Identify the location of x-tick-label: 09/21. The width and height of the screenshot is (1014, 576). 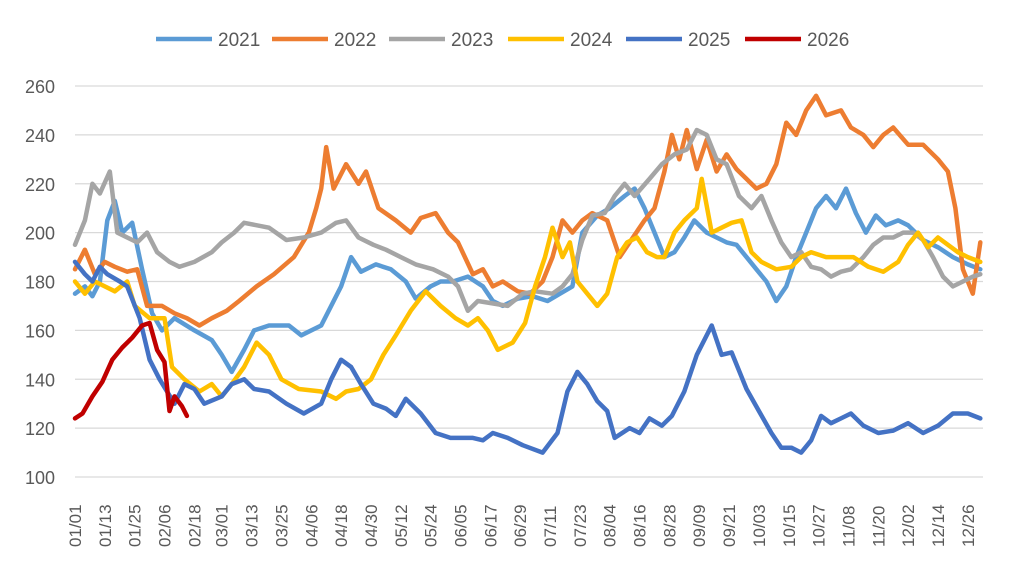
(729, 525).